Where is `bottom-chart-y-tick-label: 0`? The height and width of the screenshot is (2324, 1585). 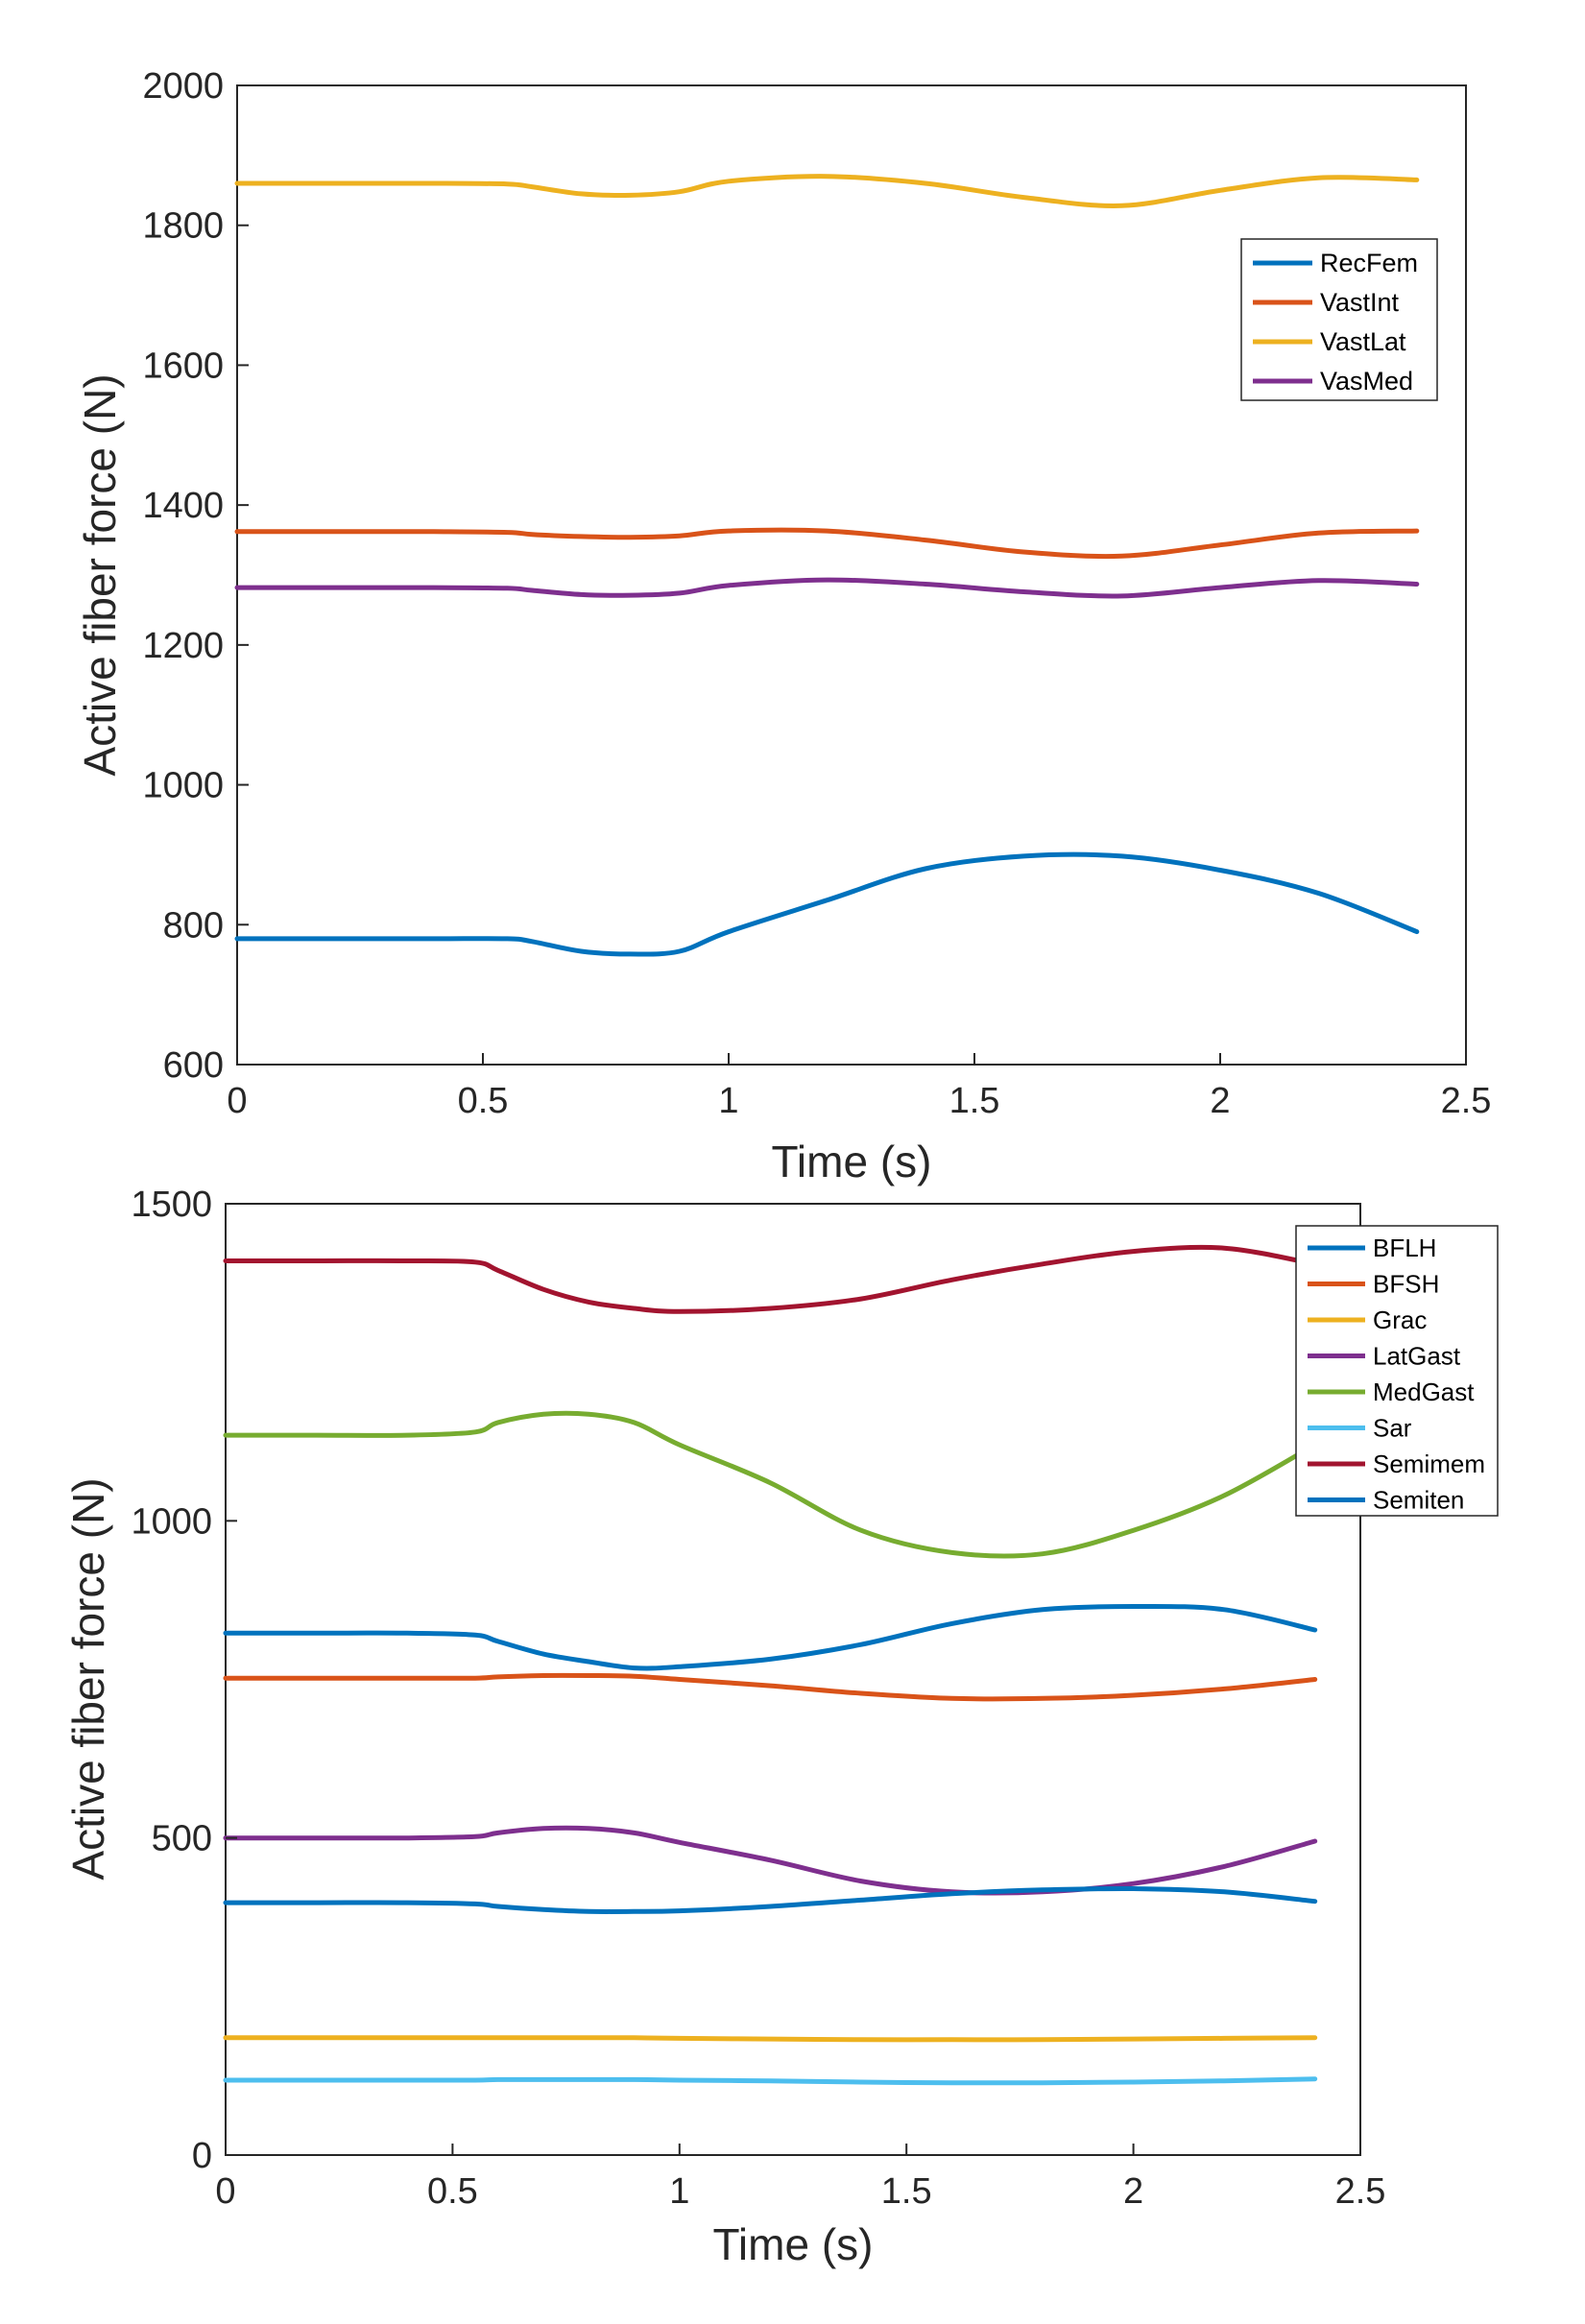 bottom-chart-y-tick-label: 0 is located at coordinates (202, 2156).